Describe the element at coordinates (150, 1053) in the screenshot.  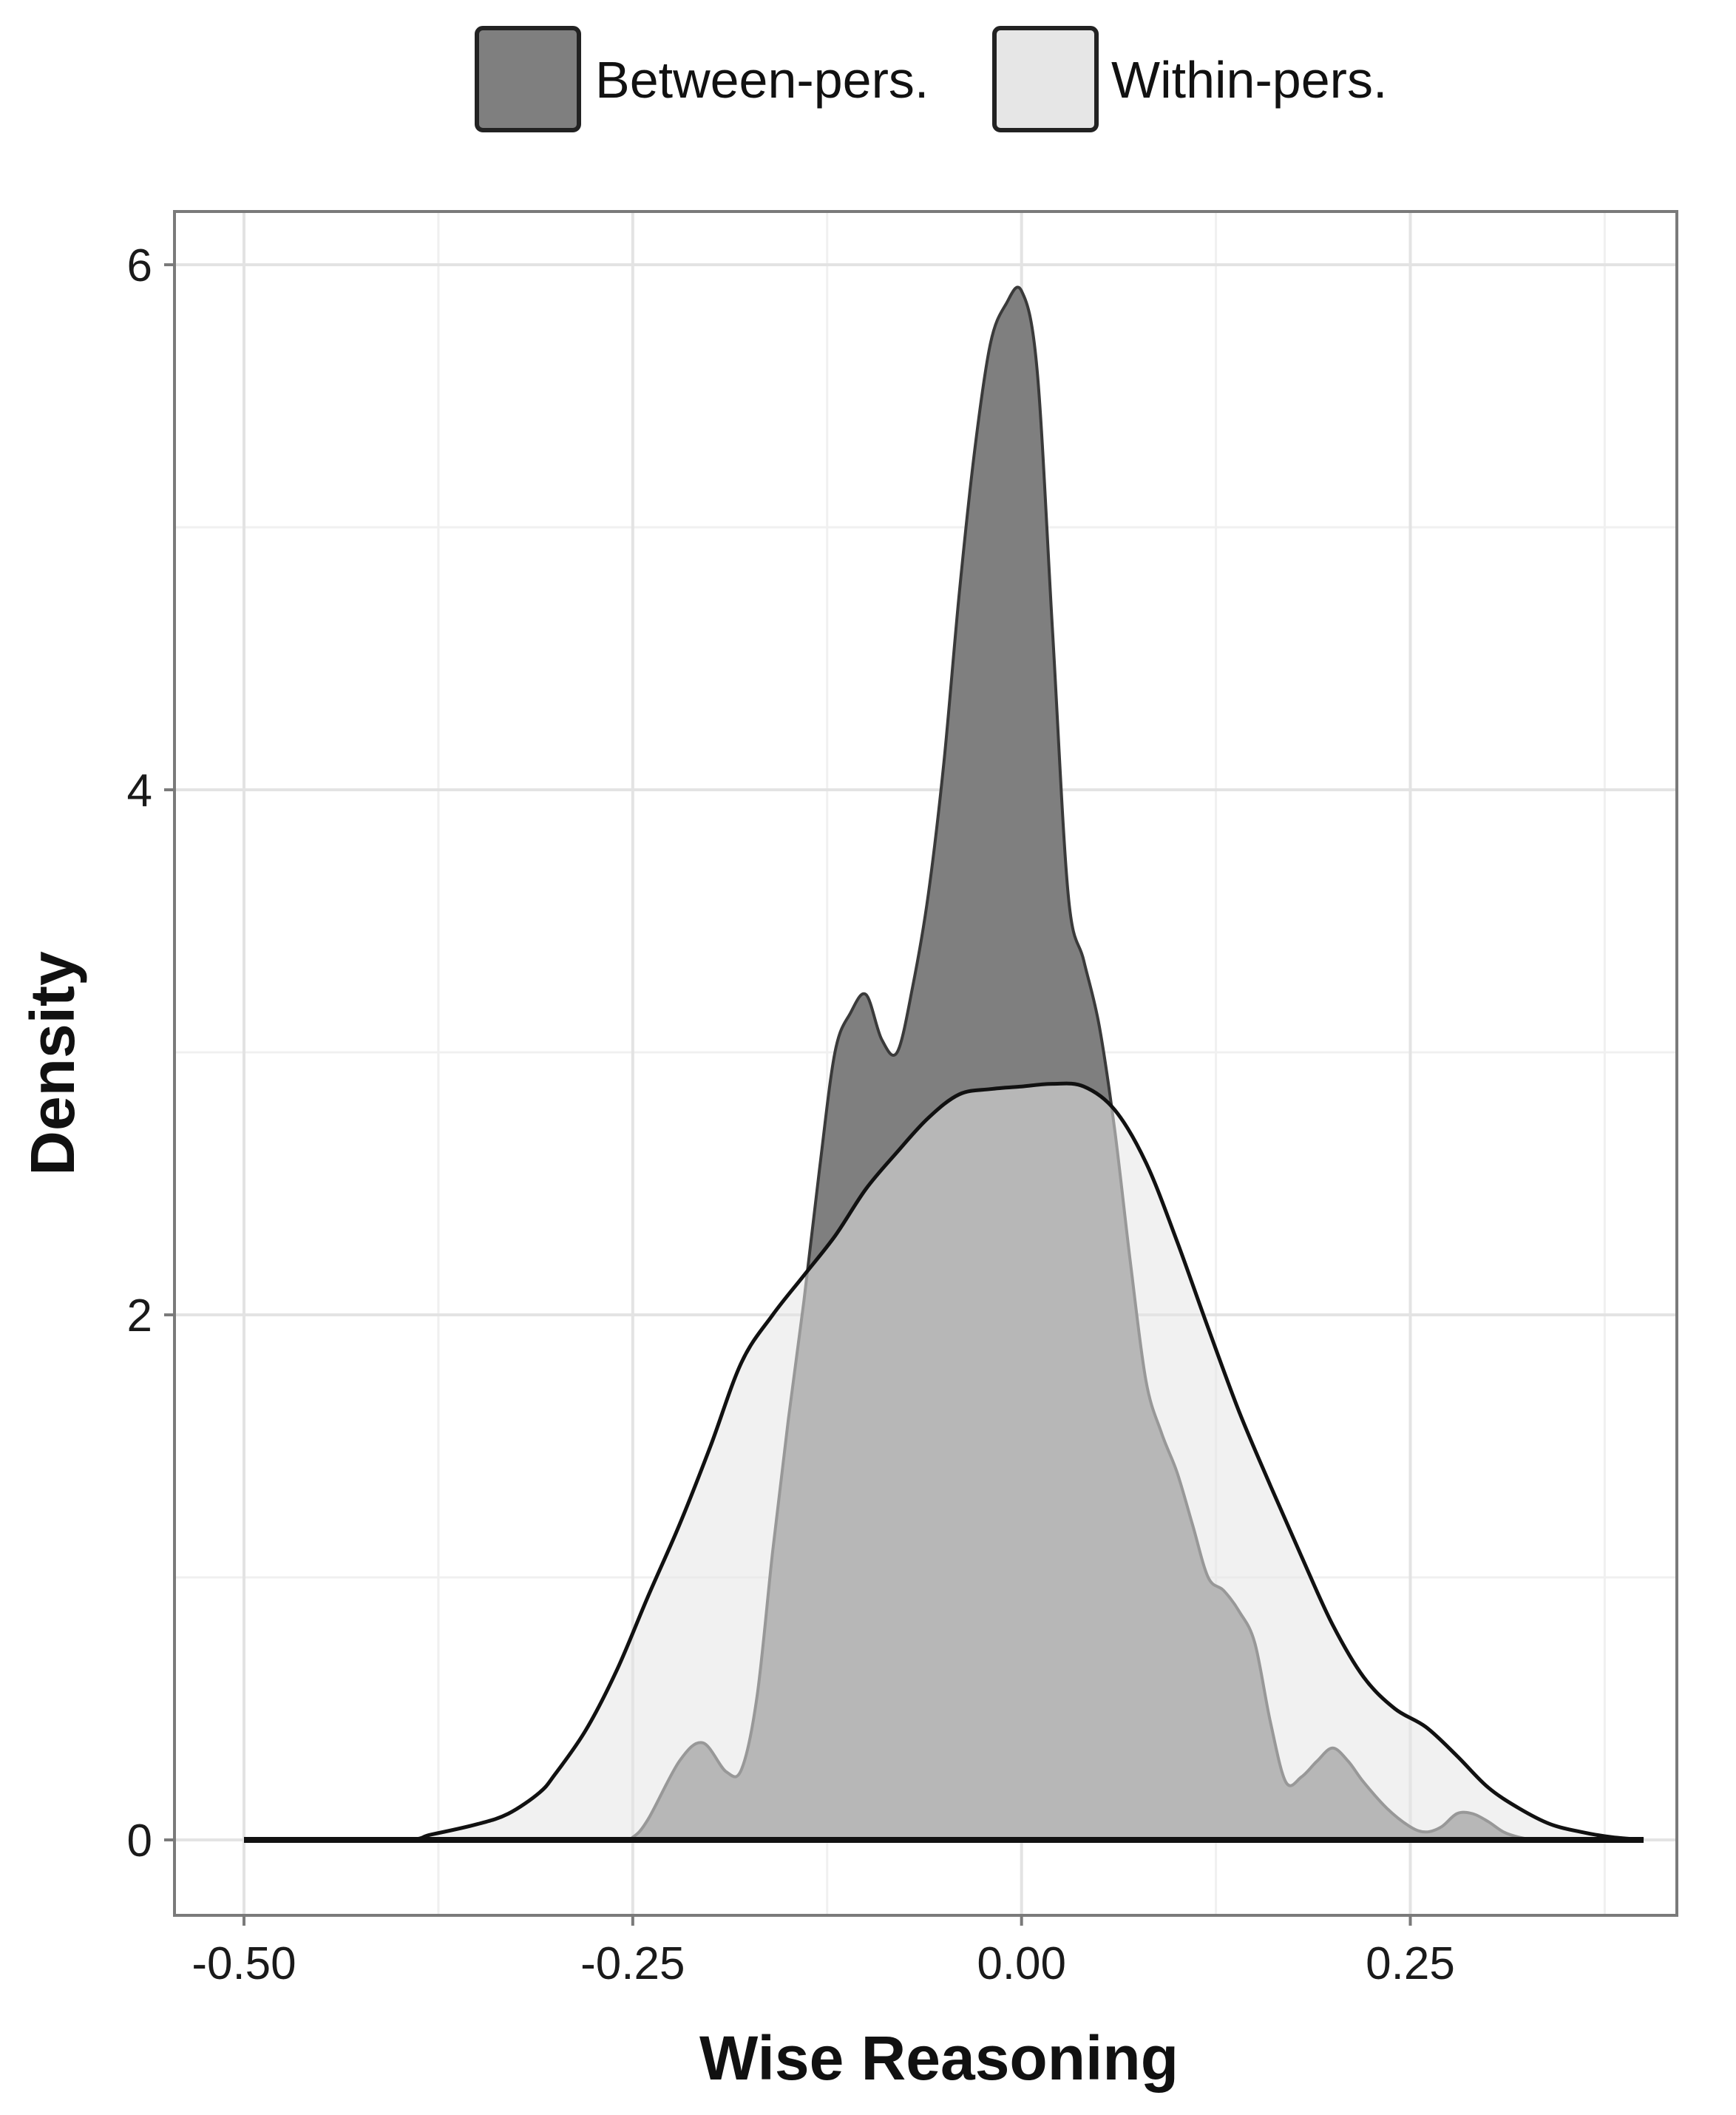
I see `y-axis-ticks: 0 2 4 6` at that location.